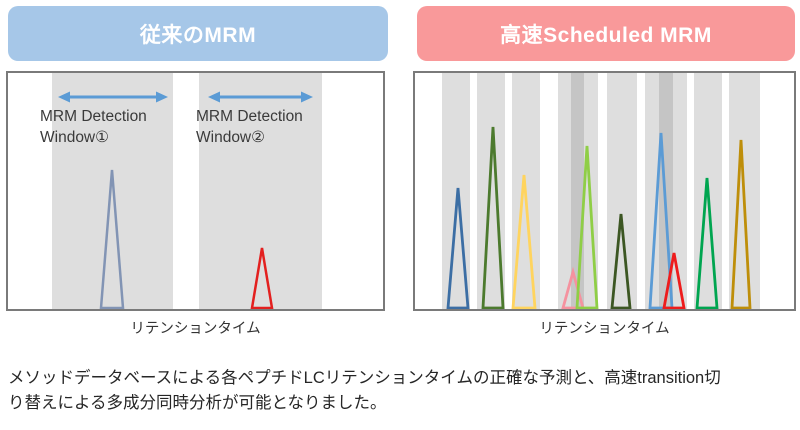 The height and width of the screenshot is (430, 800). I want to click on mrm-detection-window-2-line1: MRM Detection, so click(249, 116).